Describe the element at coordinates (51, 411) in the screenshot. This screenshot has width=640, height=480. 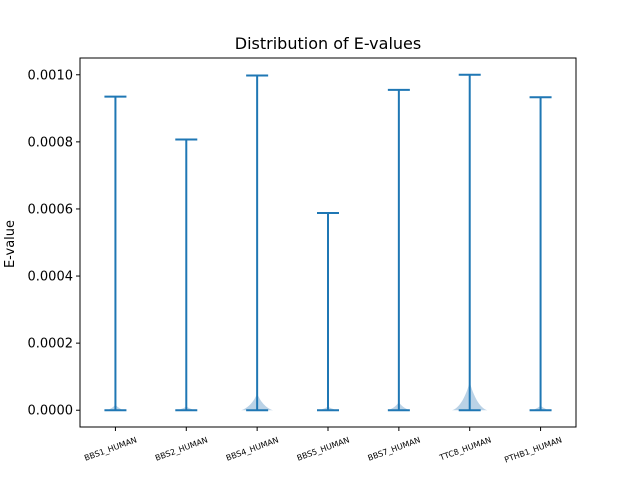
I see `y-tick-label: 0.0000` at that location.